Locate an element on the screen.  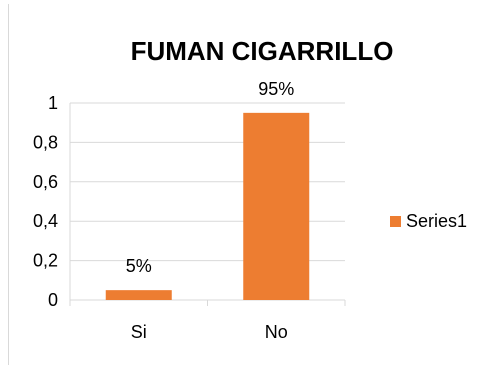
y-tick-label: 0,8 is located at coordinates (45, 142).